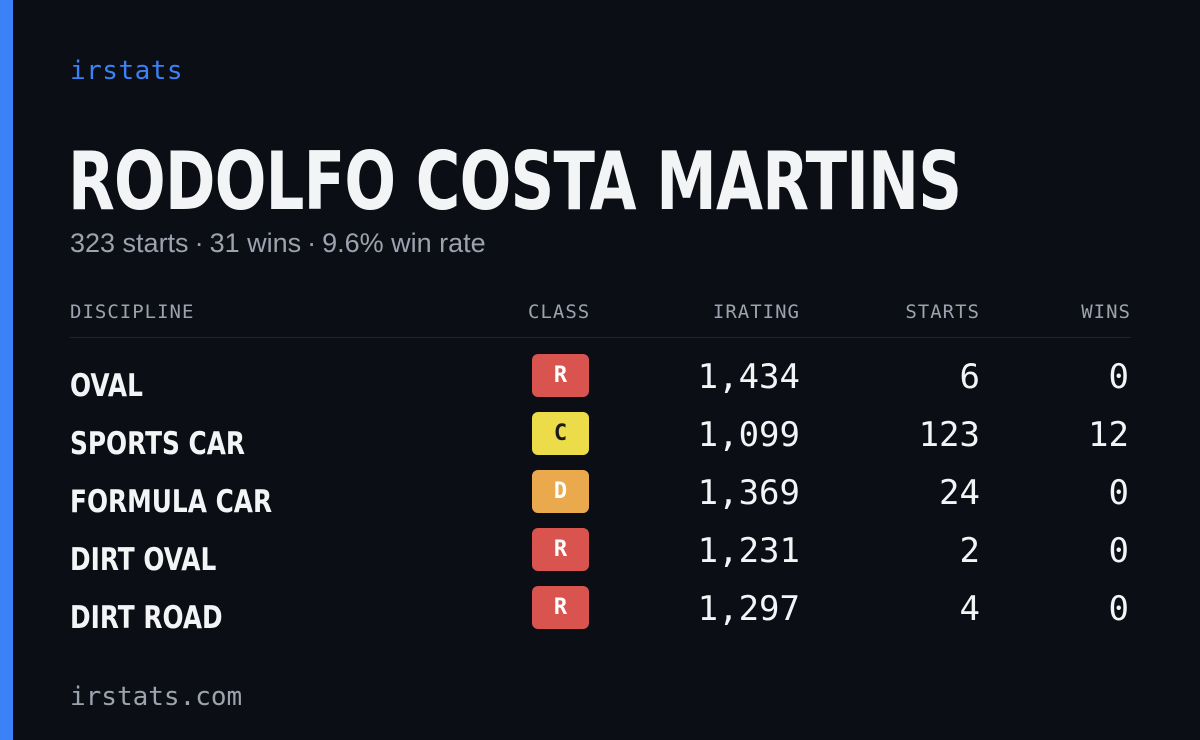  I want to click on driver-name: RODOLFO COSTA MARTINS, so click(515, 181).